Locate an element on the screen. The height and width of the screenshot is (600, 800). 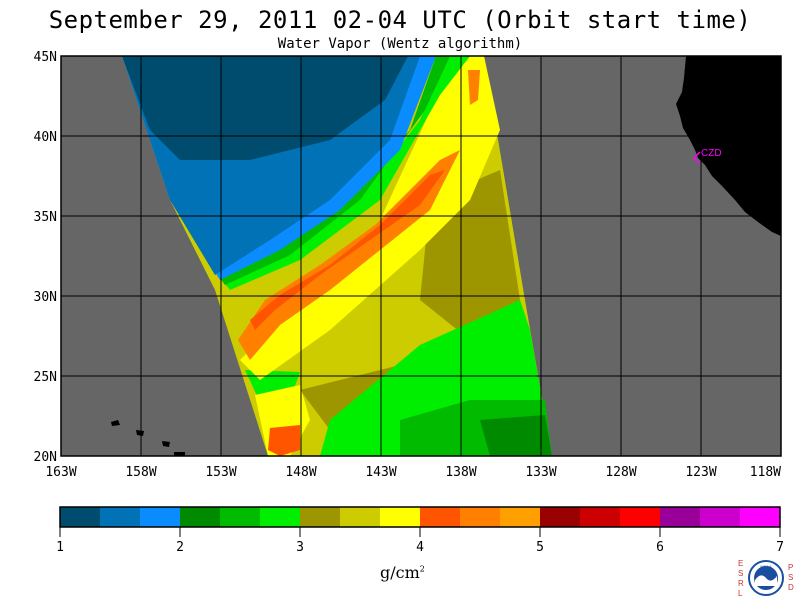
colorbar-ticks: 1 2 3 4 5 6 7 is located at coordinates (420, 541).